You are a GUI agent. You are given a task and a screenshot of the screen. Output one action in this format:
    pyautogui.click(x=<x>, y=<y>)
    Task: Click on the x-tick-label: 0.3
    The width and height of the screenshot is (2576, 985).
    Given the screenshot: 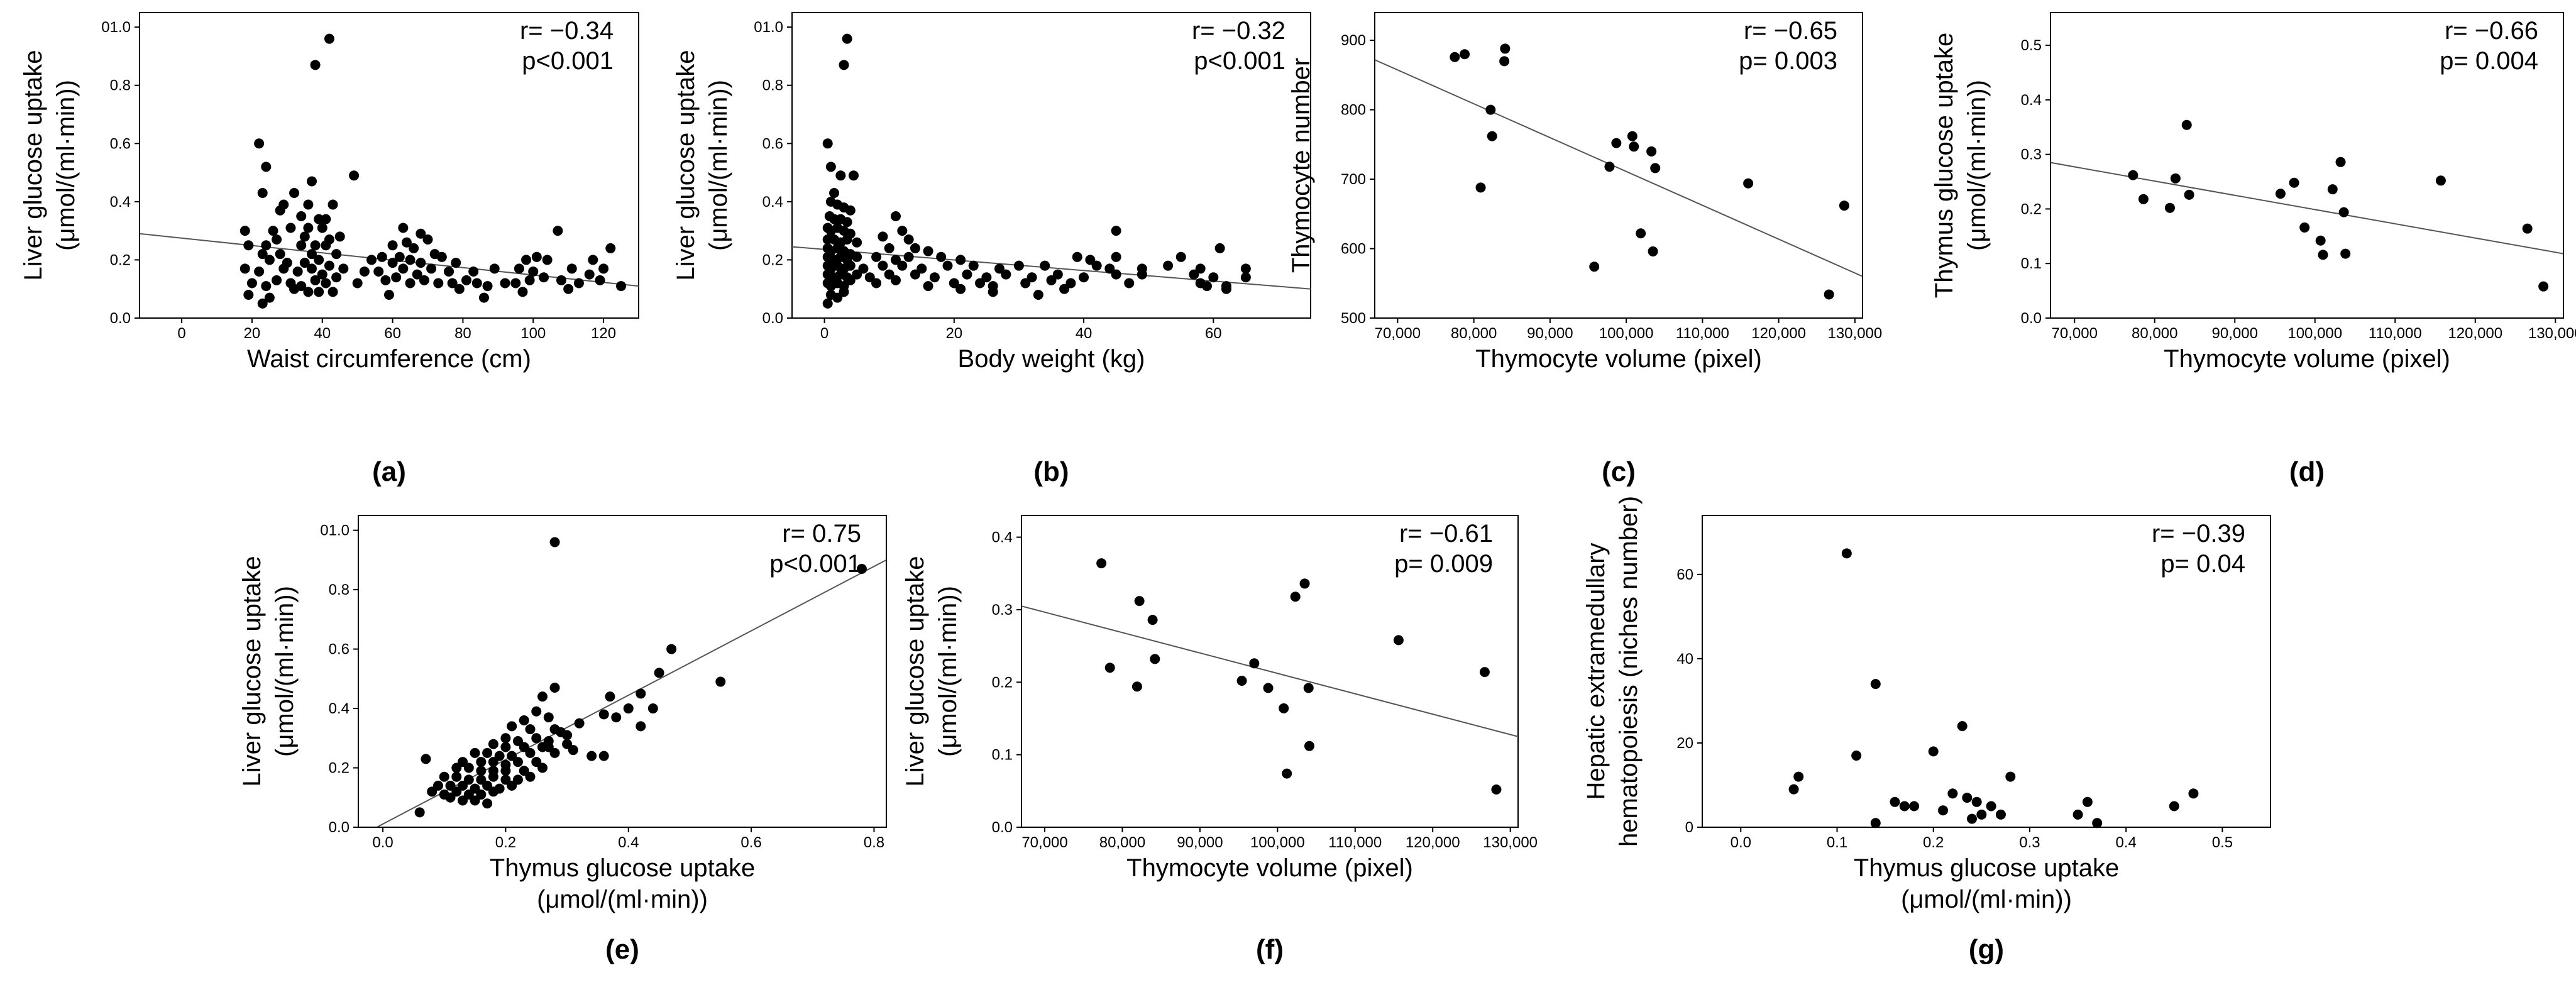 What is the action you would take?
    pyautogui.click(x=2030, y=842)
    